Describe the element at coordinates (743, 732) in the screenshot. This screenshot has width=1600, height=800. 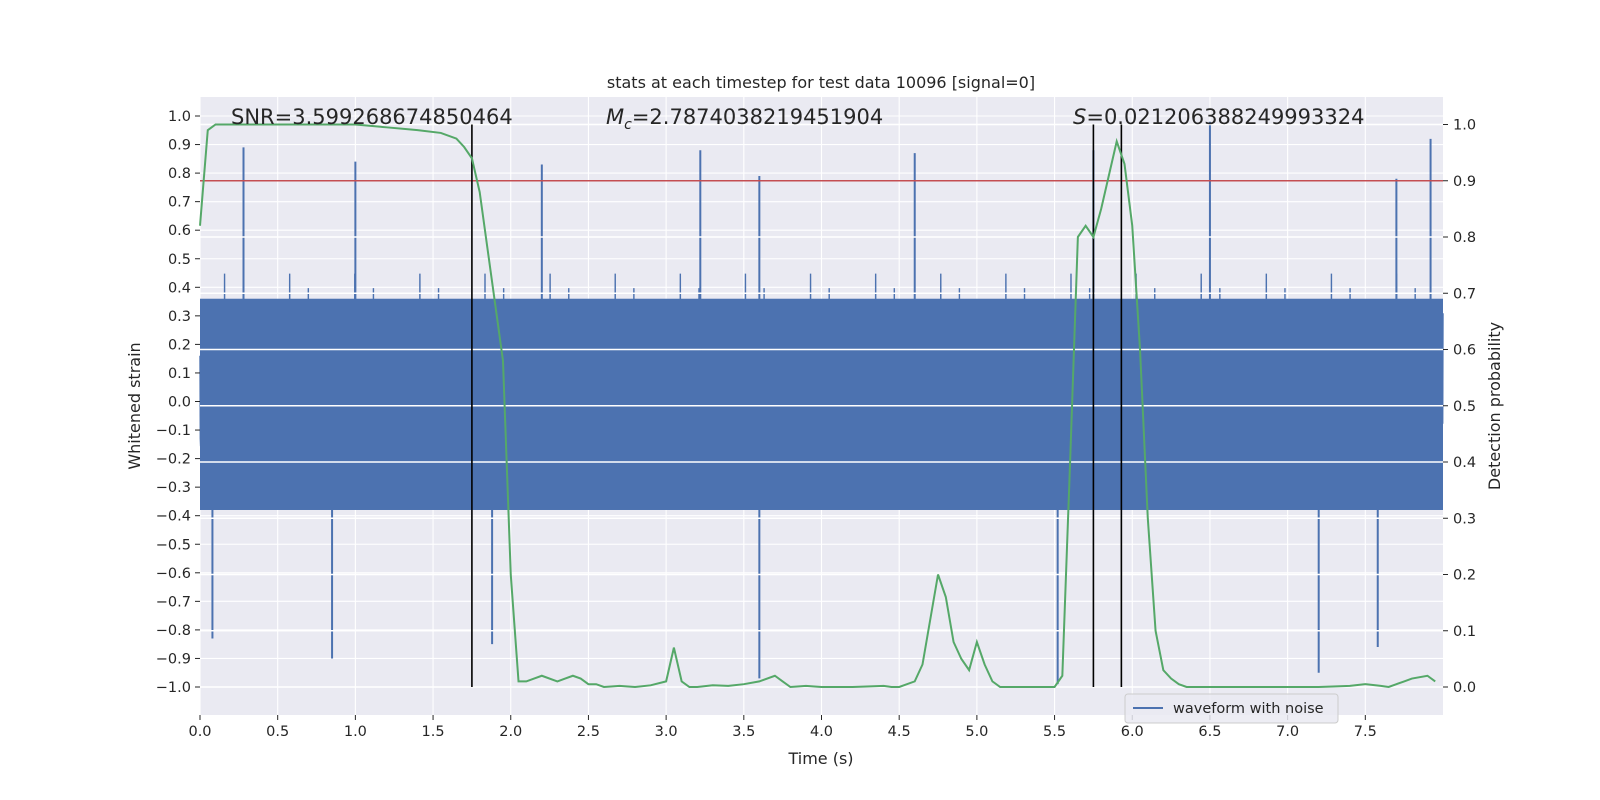
I see `x-tick-label: 3.5` at that location.